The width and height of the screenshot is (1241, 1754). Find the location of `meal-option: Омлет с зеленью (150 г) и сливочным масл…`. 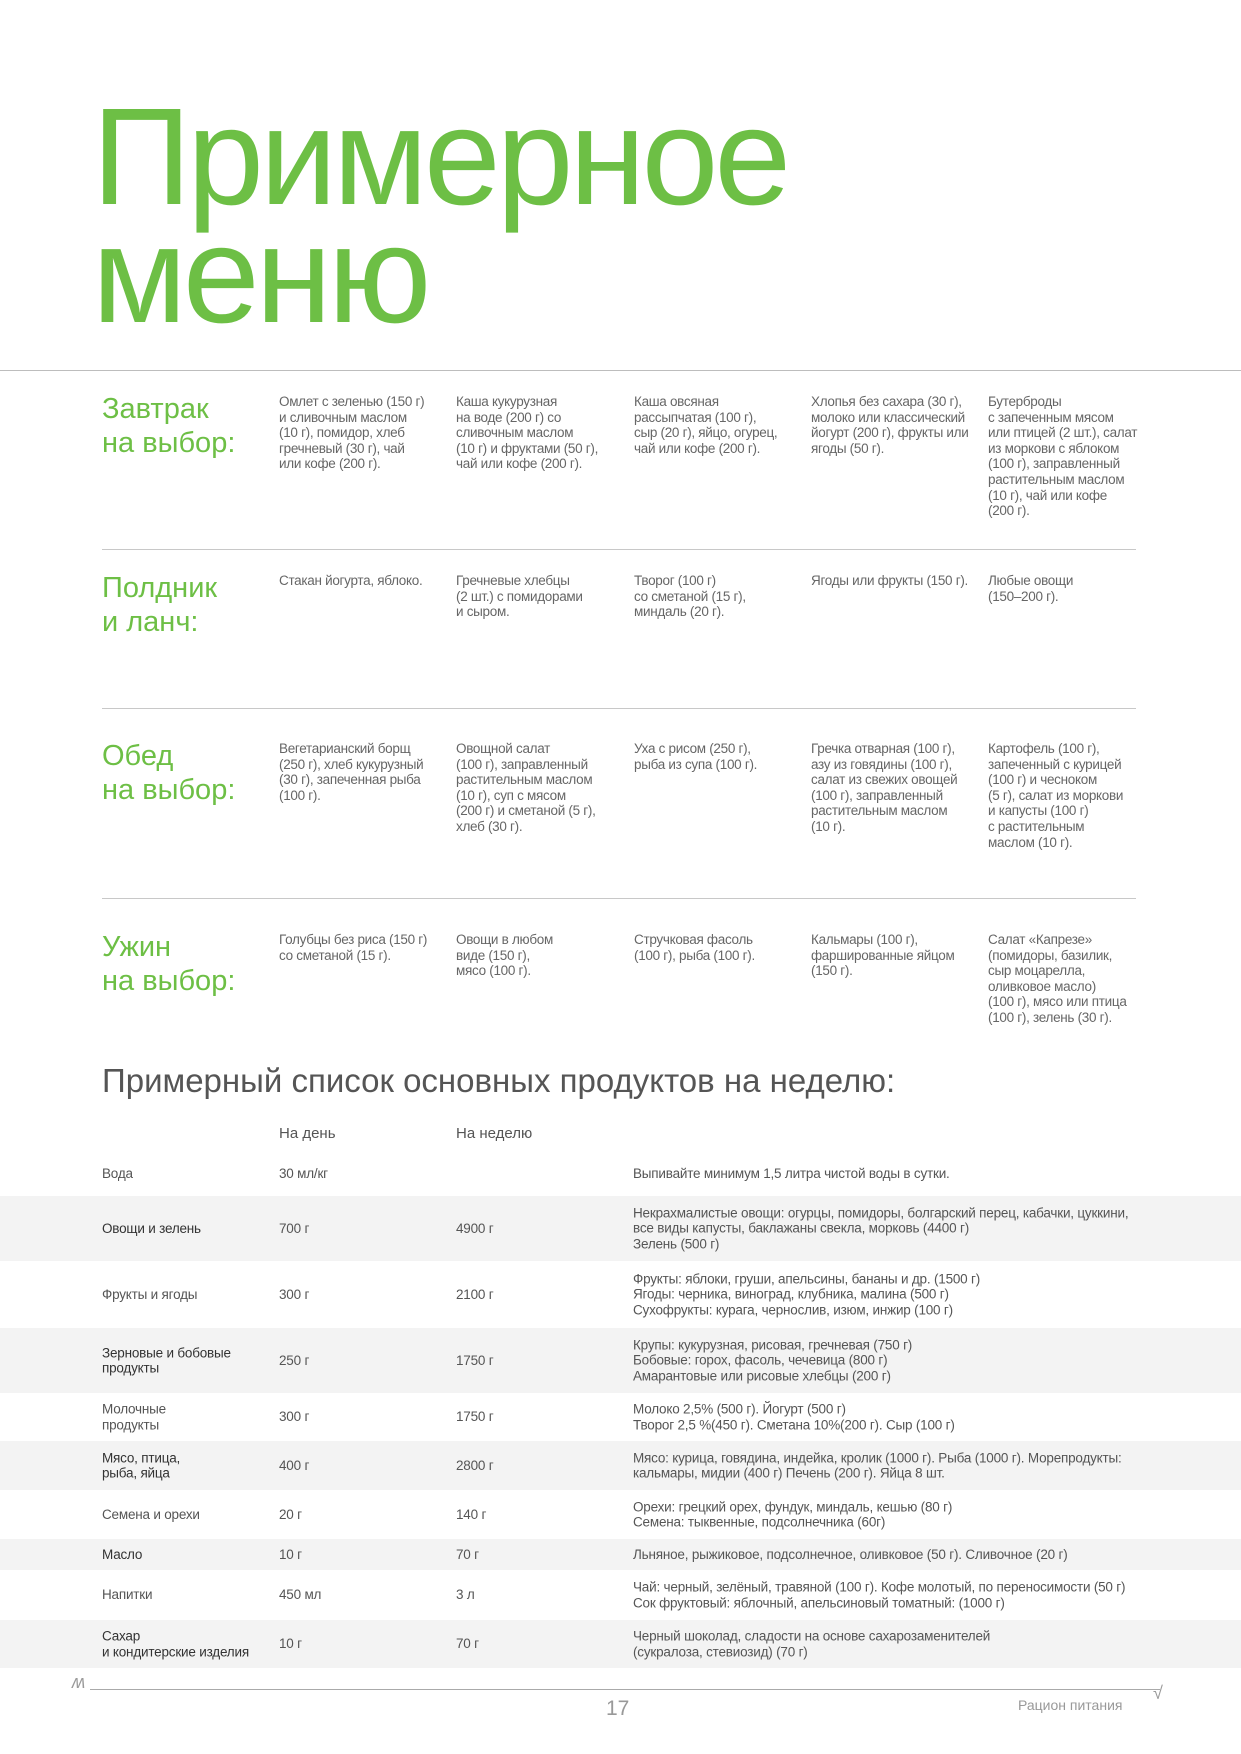

meal-option: Омлет с зеленью (150 г) и сливочным масл… is located at coordinates (352, 433).